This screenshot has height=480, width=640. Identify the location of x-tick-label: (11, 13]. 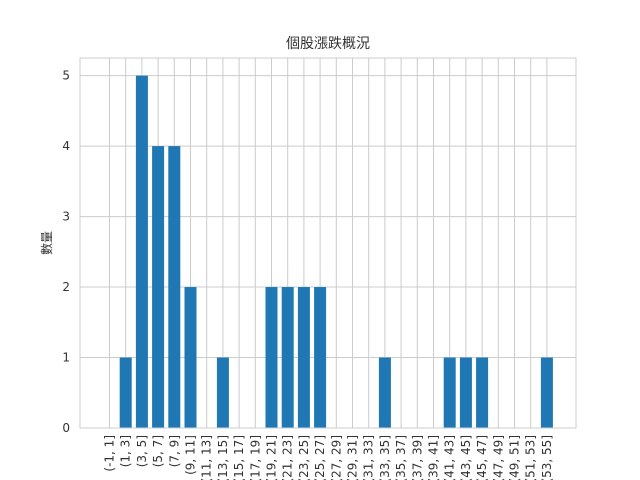
(207, 457).